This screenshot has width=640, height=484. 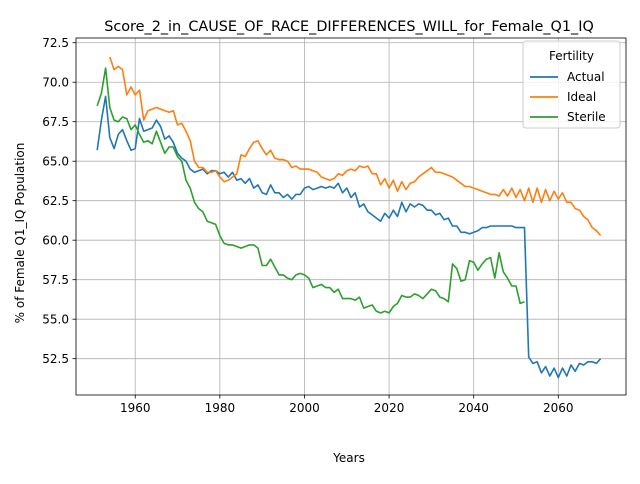 What do you see at coordinates (55, 43) in the screenshot?
I see `y-tick-label: 72.5` at bounding box center [55, 43].